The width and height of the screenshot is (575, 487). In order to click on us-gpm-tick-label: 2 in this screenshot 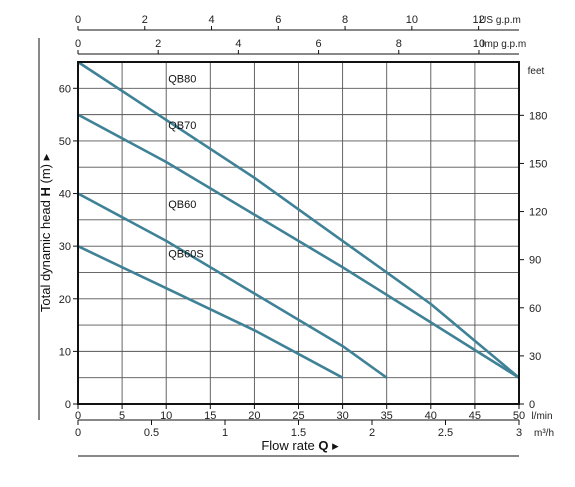, I will do `click(145, 20)`.